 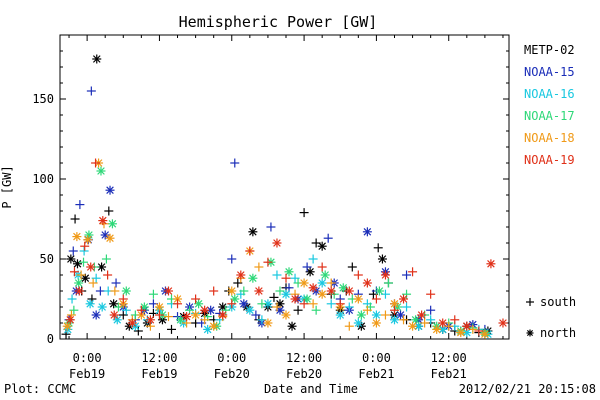 What do you see at coordinates (47, 259) in the screenshot?
I see `y-tick-label: 50` at bounding box center [47, 259].